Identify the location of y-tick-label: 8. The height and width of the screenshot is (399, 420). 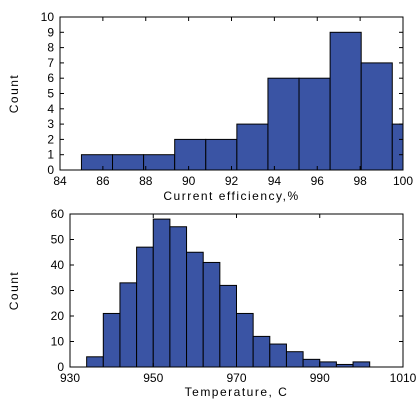
(50, 48).